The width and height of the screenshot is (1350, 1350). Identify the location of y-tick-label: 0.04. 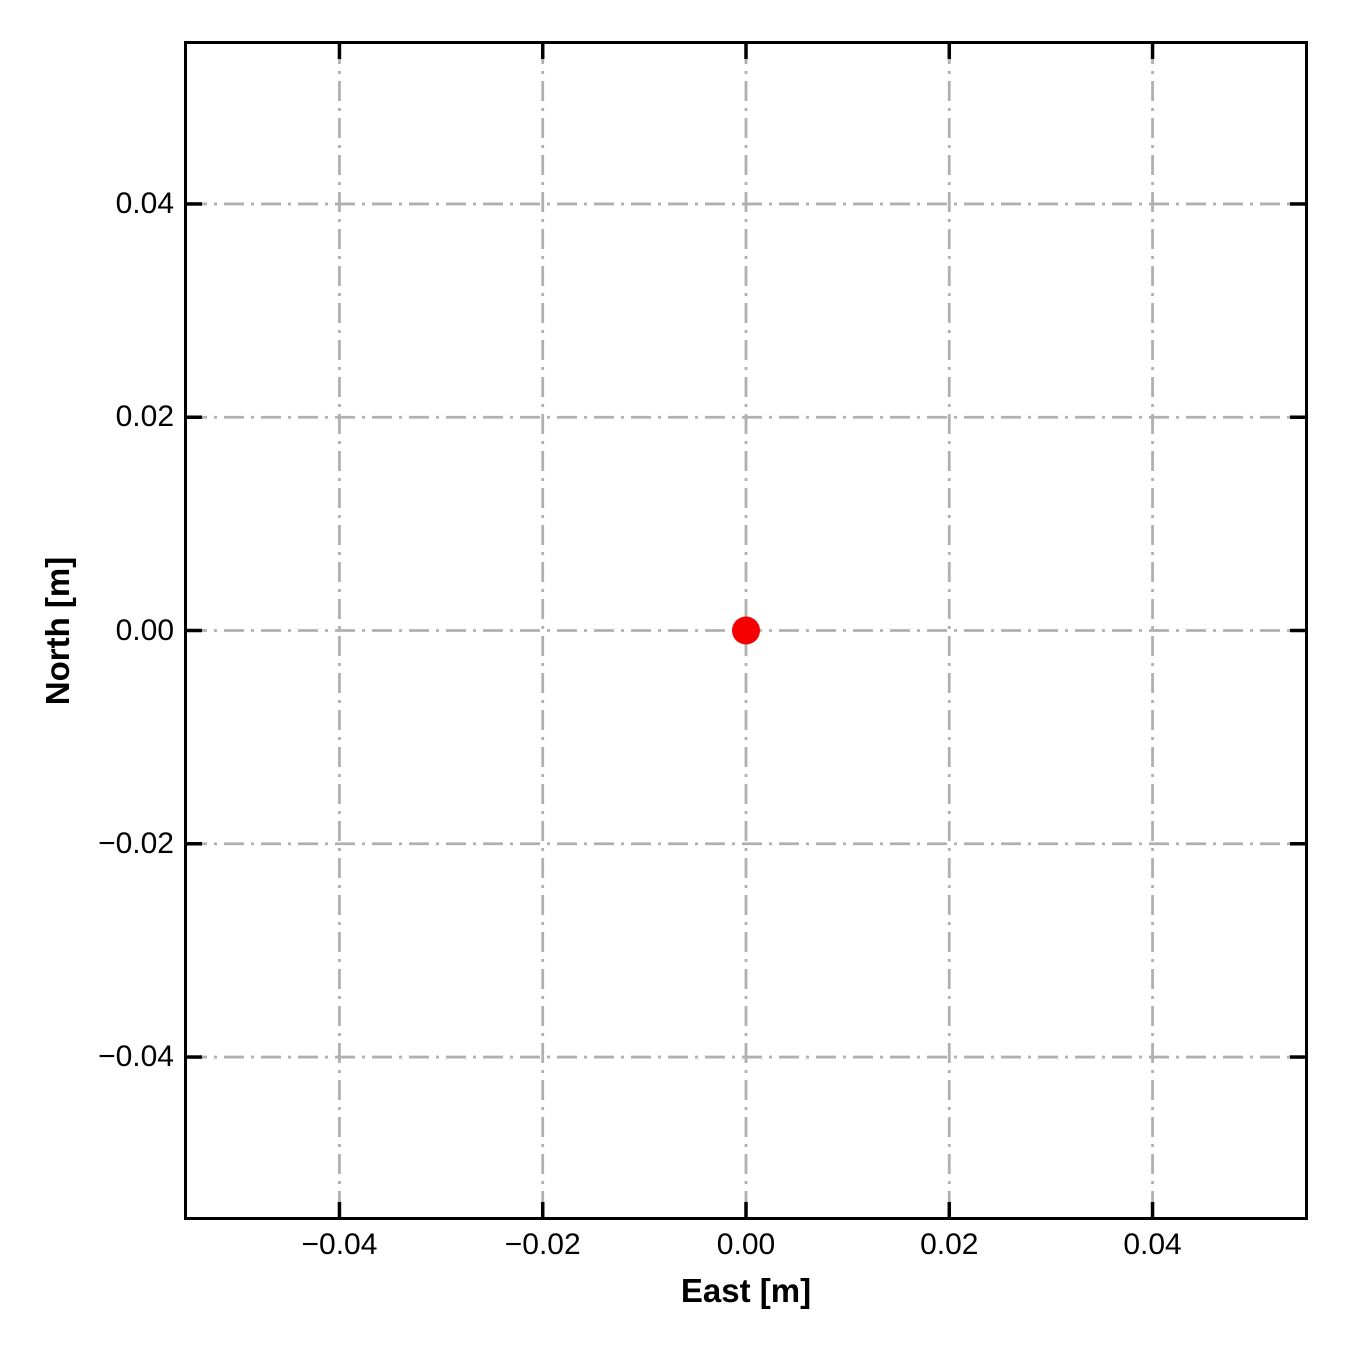
(144, 203).